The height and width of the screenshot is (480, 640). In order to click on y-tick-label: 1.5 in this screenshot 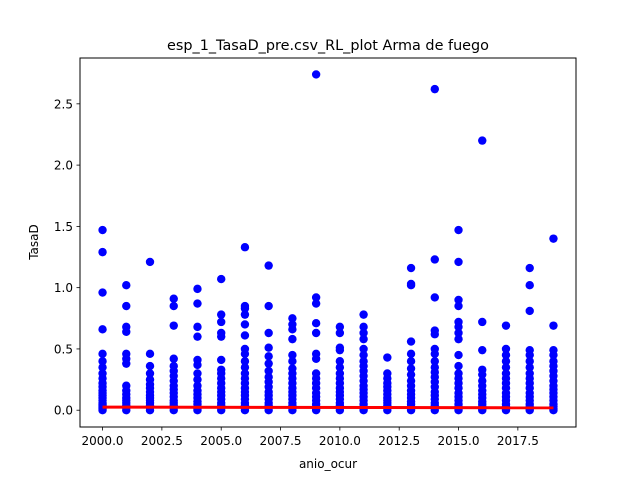, I will do `click(63, 227)`.